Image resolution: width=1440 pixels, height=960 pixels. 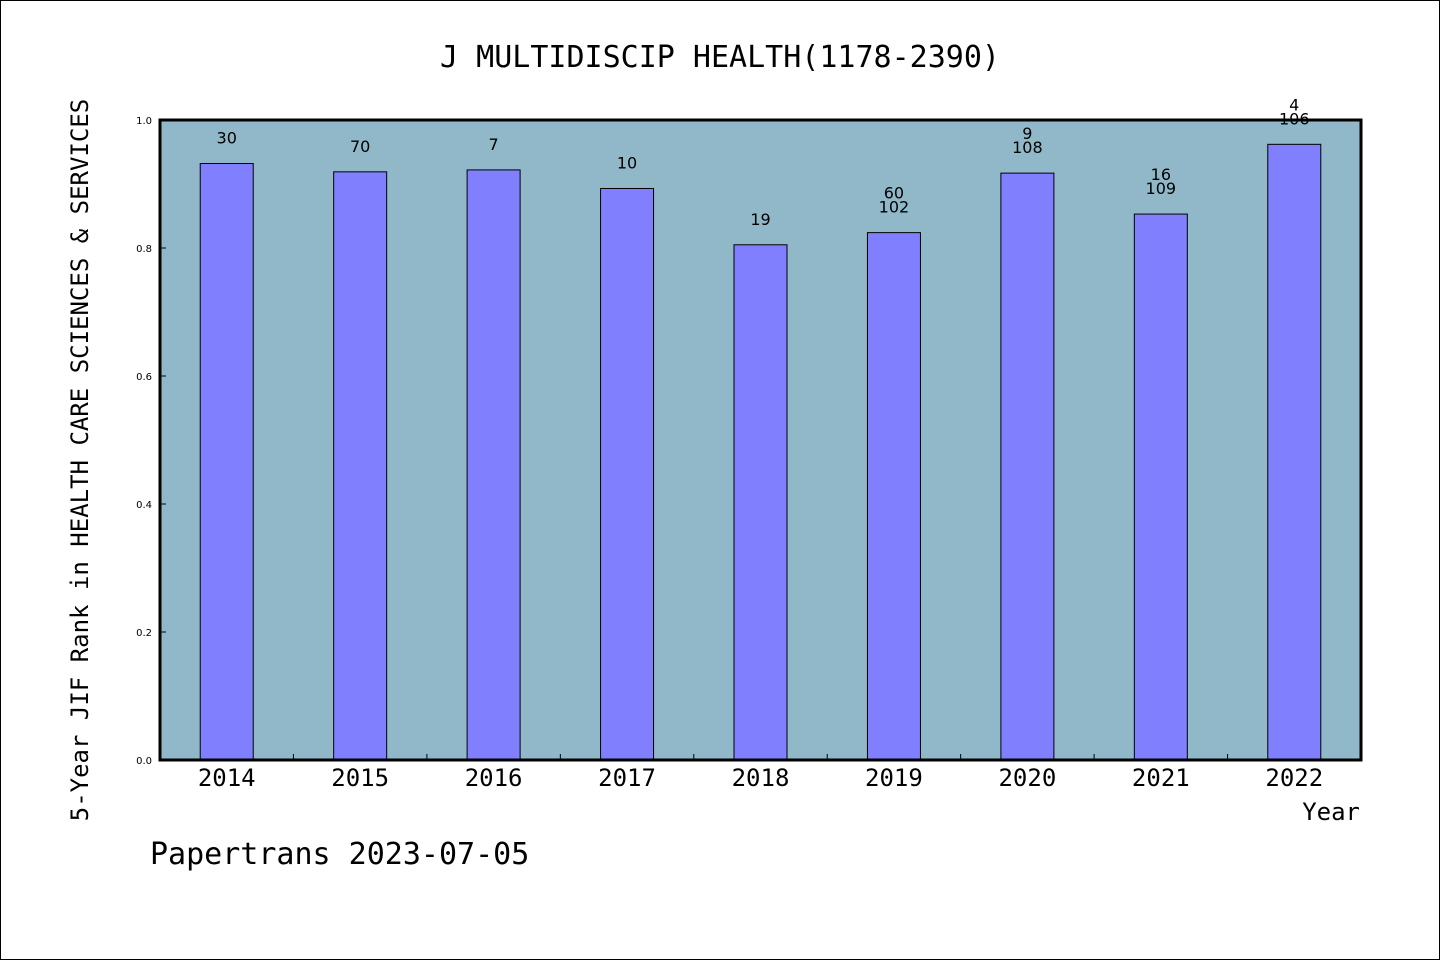 What do you see at coordinates (227, 778) in the screenshot?
I see `x-tick-label: 2014` at bounding box center [227, 778].